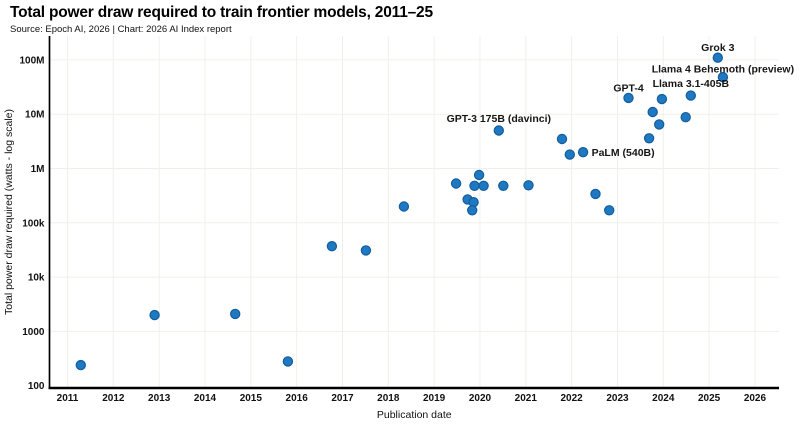 The image size is (800, 425). What do you see at coordinates (31, 60) in the screenshot?
I see `y-tick-label: 100M` at bounding box center [31, 60].